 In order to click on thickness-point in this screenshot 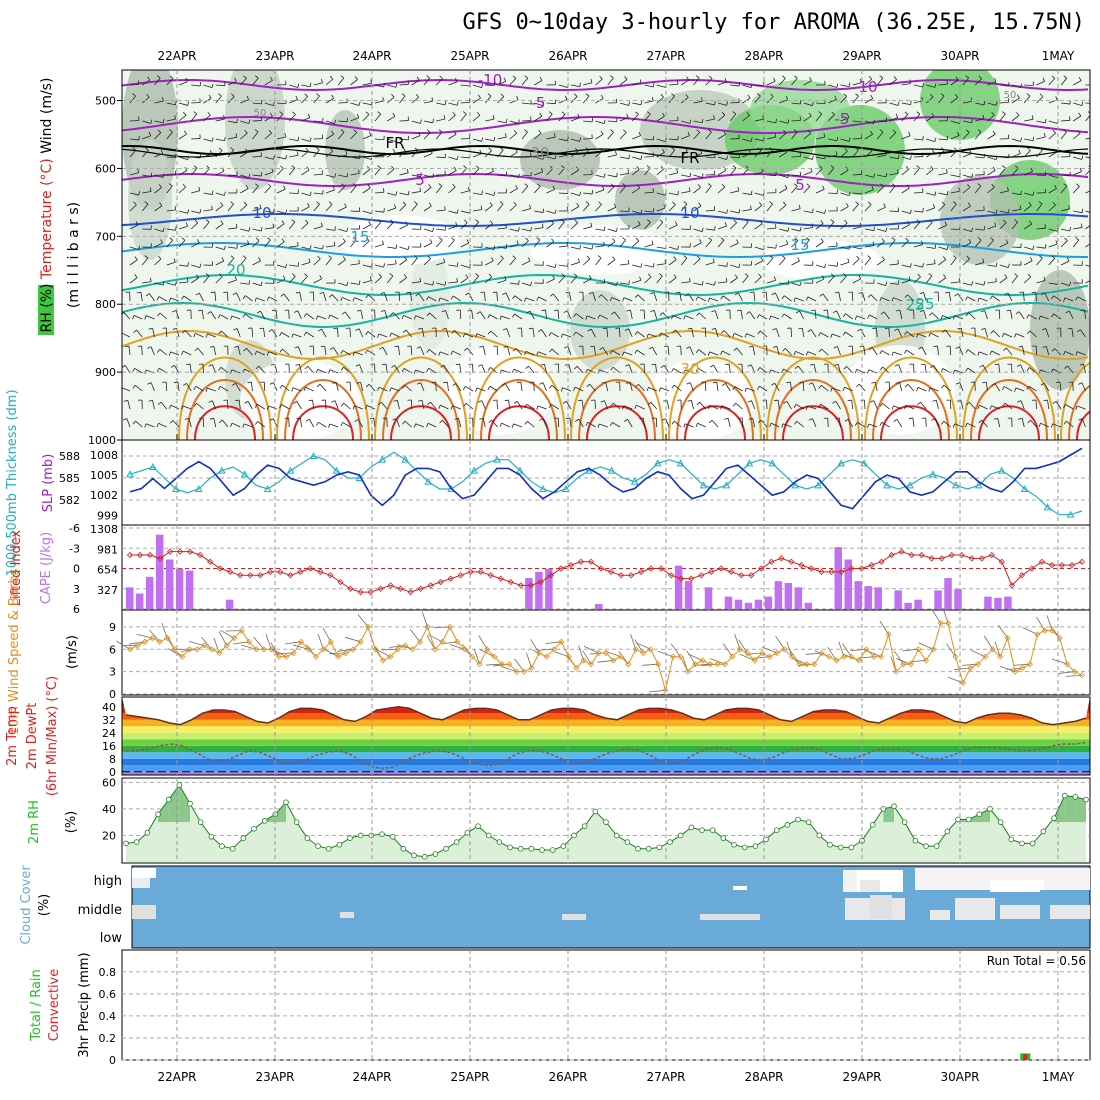, I will do `click(405, 459)`.